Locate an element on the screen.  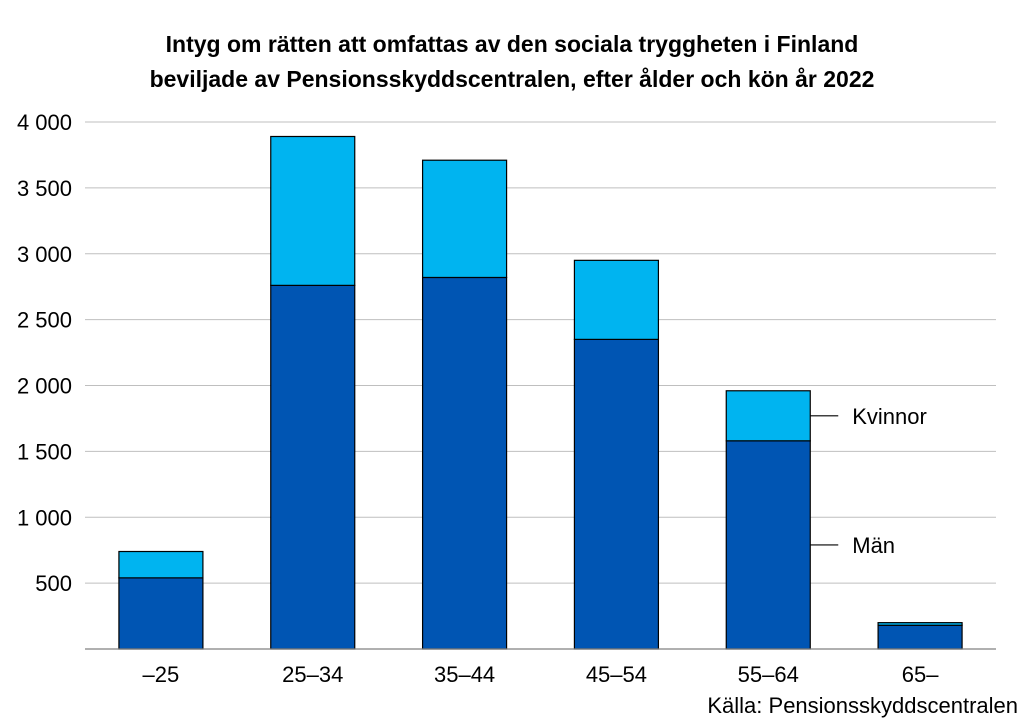
x-tick-label: 65– is located at coordinates (920, 674).